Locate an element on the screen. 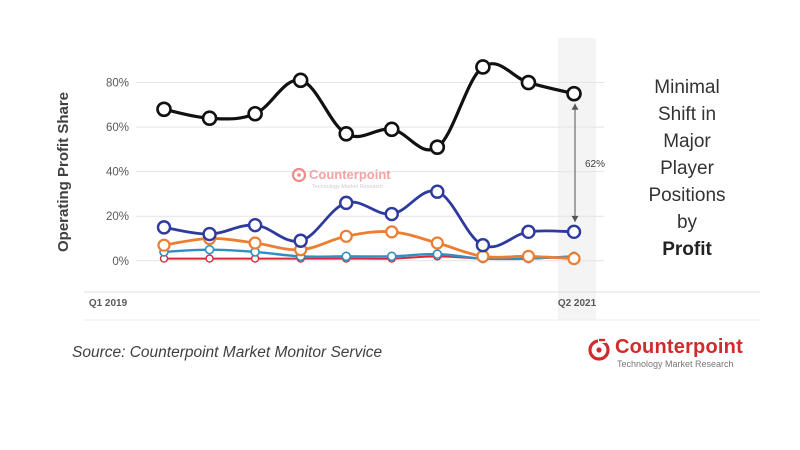  panel-line-7: Profit is located at coordinates (687, 249).